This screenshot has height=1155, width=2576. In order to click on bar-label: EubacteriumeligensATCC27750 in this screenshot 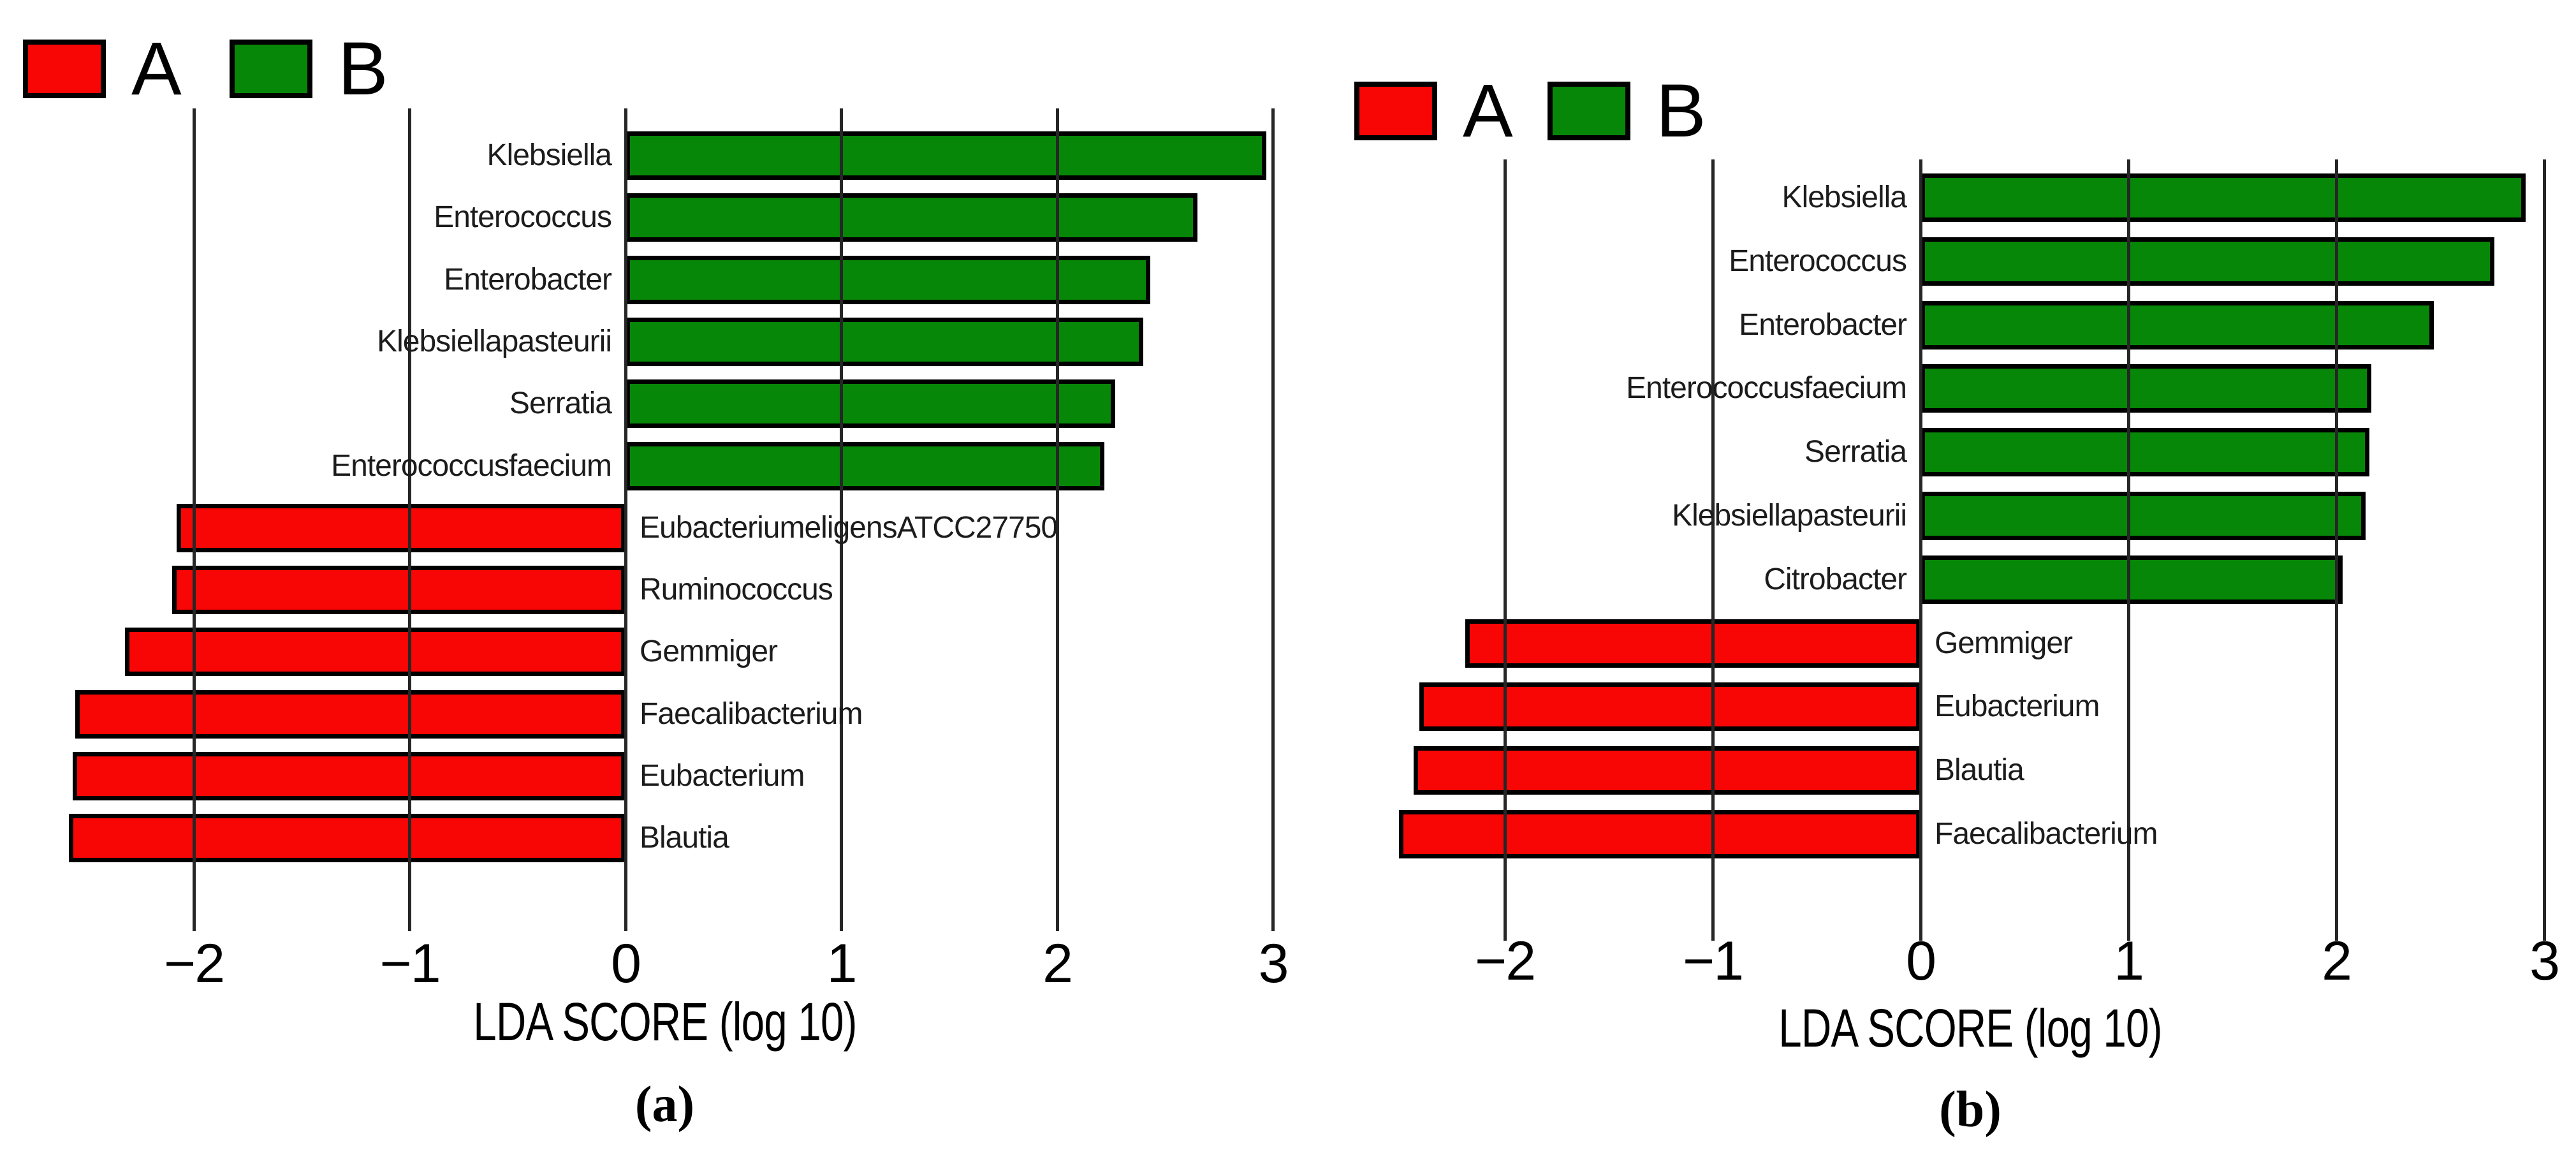, I will do `click(849, 528)`.